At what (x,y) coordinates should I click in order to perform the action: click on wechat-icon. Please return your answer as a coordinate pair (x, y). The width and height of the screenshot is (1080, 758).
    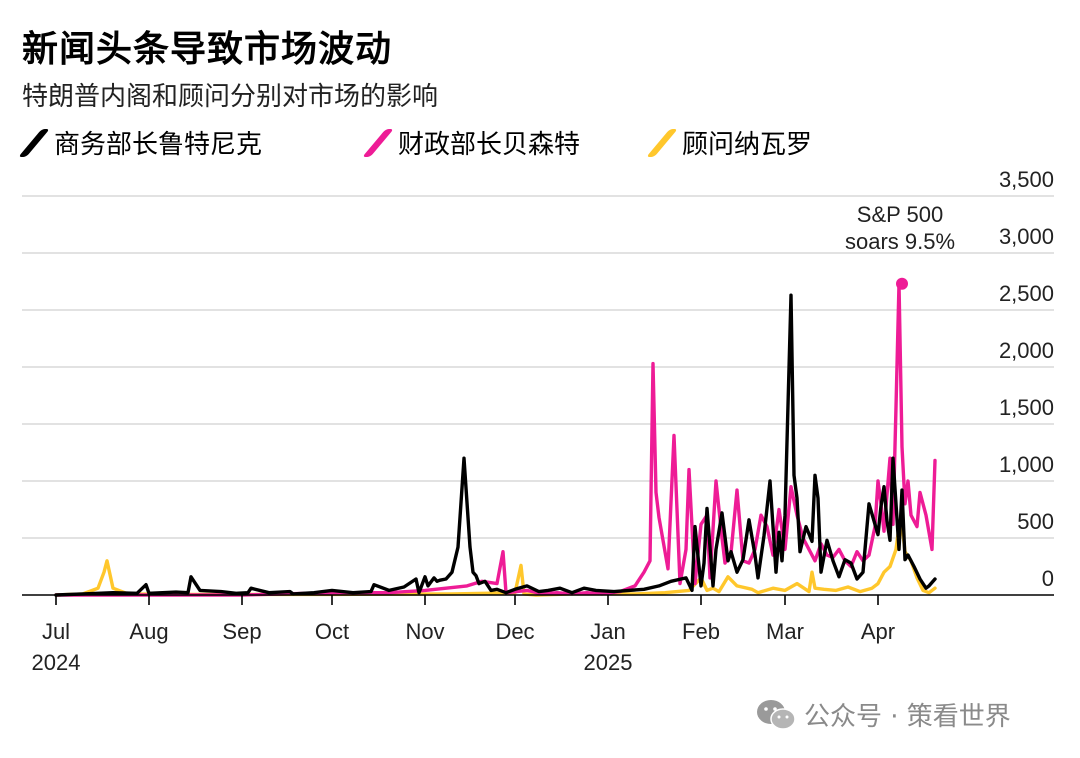
    Looking at the image, I should click on (776, 714).